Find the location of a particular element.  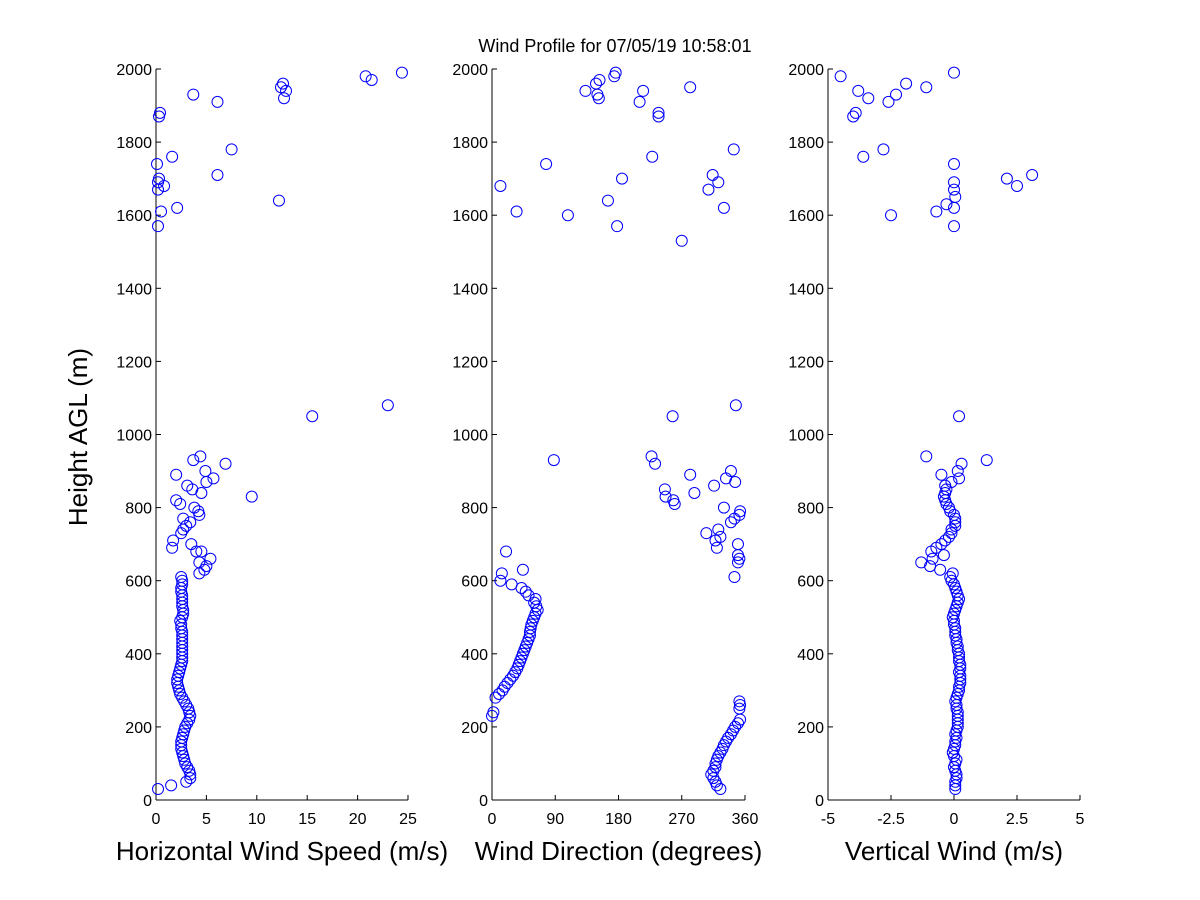

x-axis-label: Vertical Wind (m/s) is located at coordinates (954, 851).